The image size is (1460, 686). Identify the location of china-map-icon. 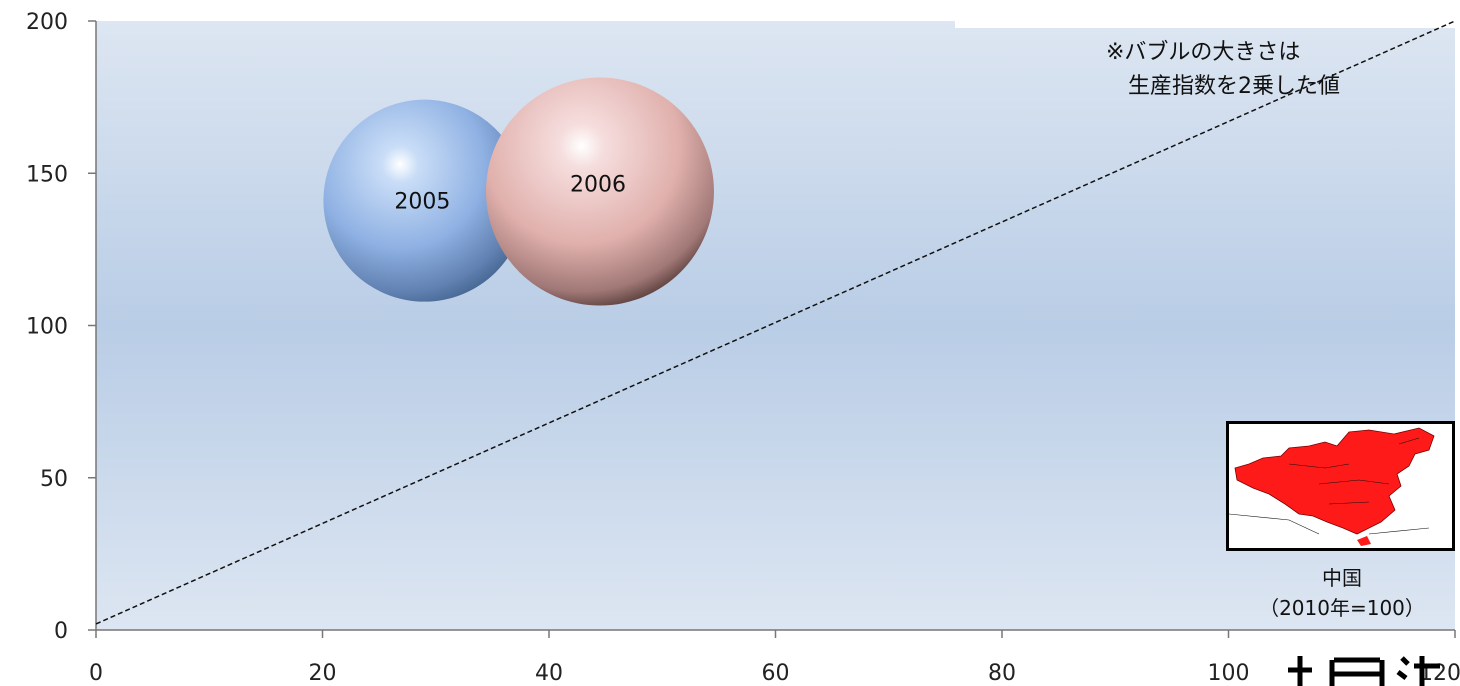
(1340, 486).